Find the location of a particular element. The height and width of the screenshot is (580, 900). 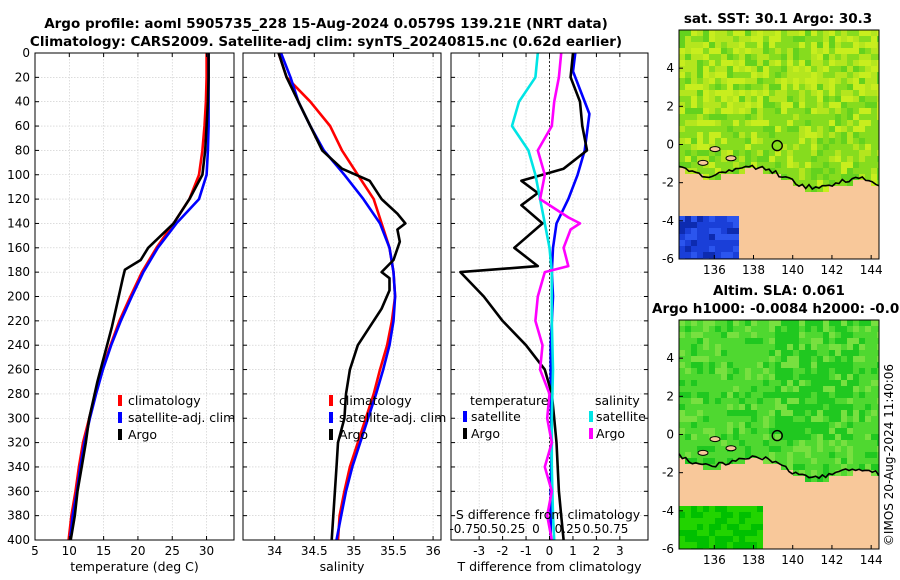

sla-map-title2: Argo h1000: -0.0084 h2000: -0.02 is located at coordinates (776, 309).